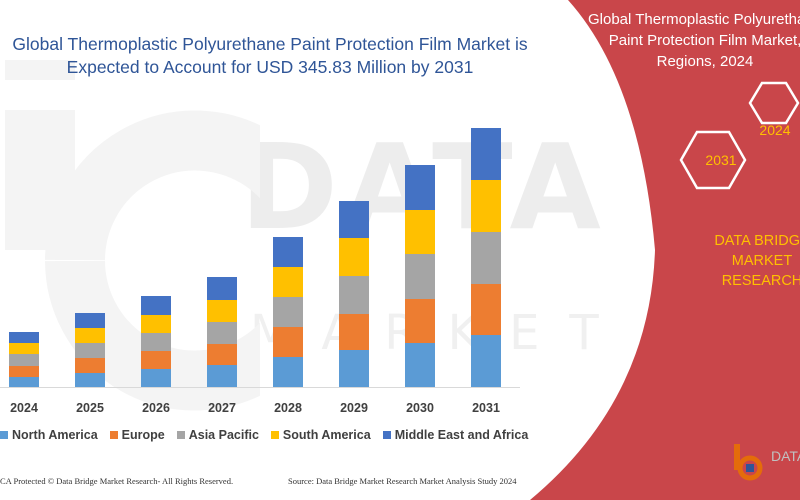 Image resolution: width=800 pixels, height=500 pixels. I want to click on legend-label: Europe, so click(143, 435).